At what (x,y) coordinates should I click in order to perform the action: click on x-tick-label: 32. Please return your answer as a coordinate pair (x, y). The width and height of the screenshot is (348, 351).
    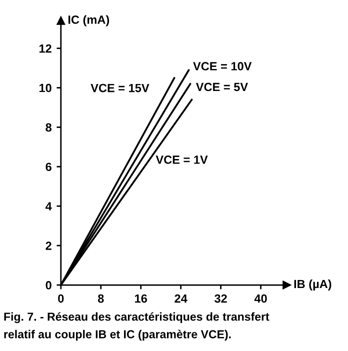
    Looking at the image, I should click on (220, 298).